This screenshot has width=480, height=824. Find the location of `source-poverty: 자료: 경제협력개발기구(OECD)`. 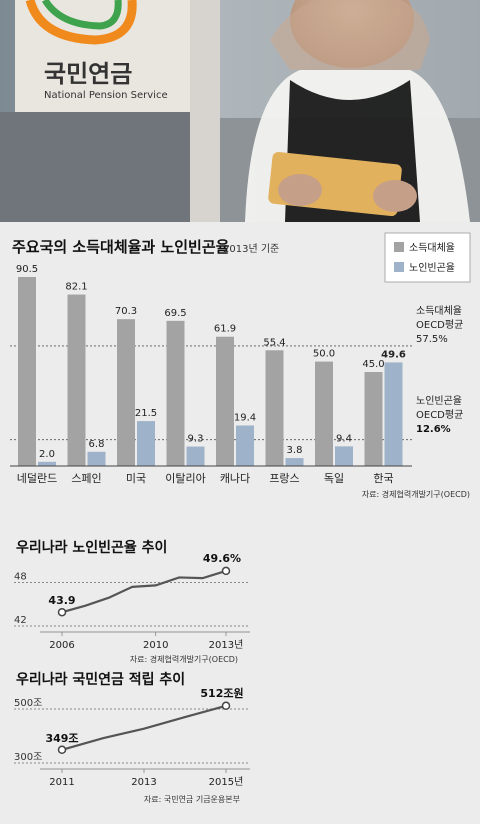

source-poverty: 자료: 경제협력개발기구(OECD) is located at coordinates (184, 659).